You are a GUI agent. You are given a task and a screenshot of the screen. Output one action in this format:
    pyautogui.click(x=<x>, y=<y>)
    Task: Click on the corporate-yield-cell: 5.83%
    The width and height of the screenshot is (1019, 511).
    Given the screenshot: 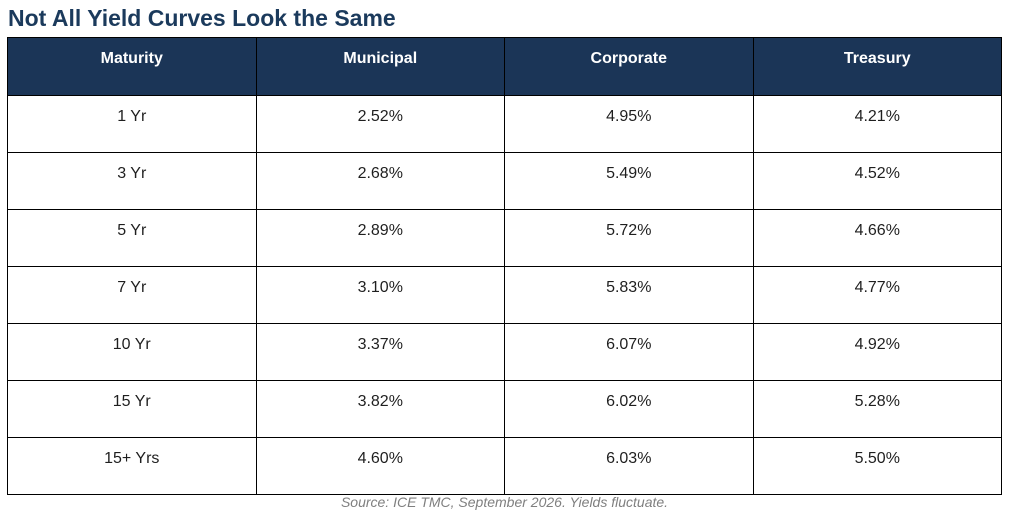 What is the action you would take?
    pyautogui.click(x=629, y=295)
    